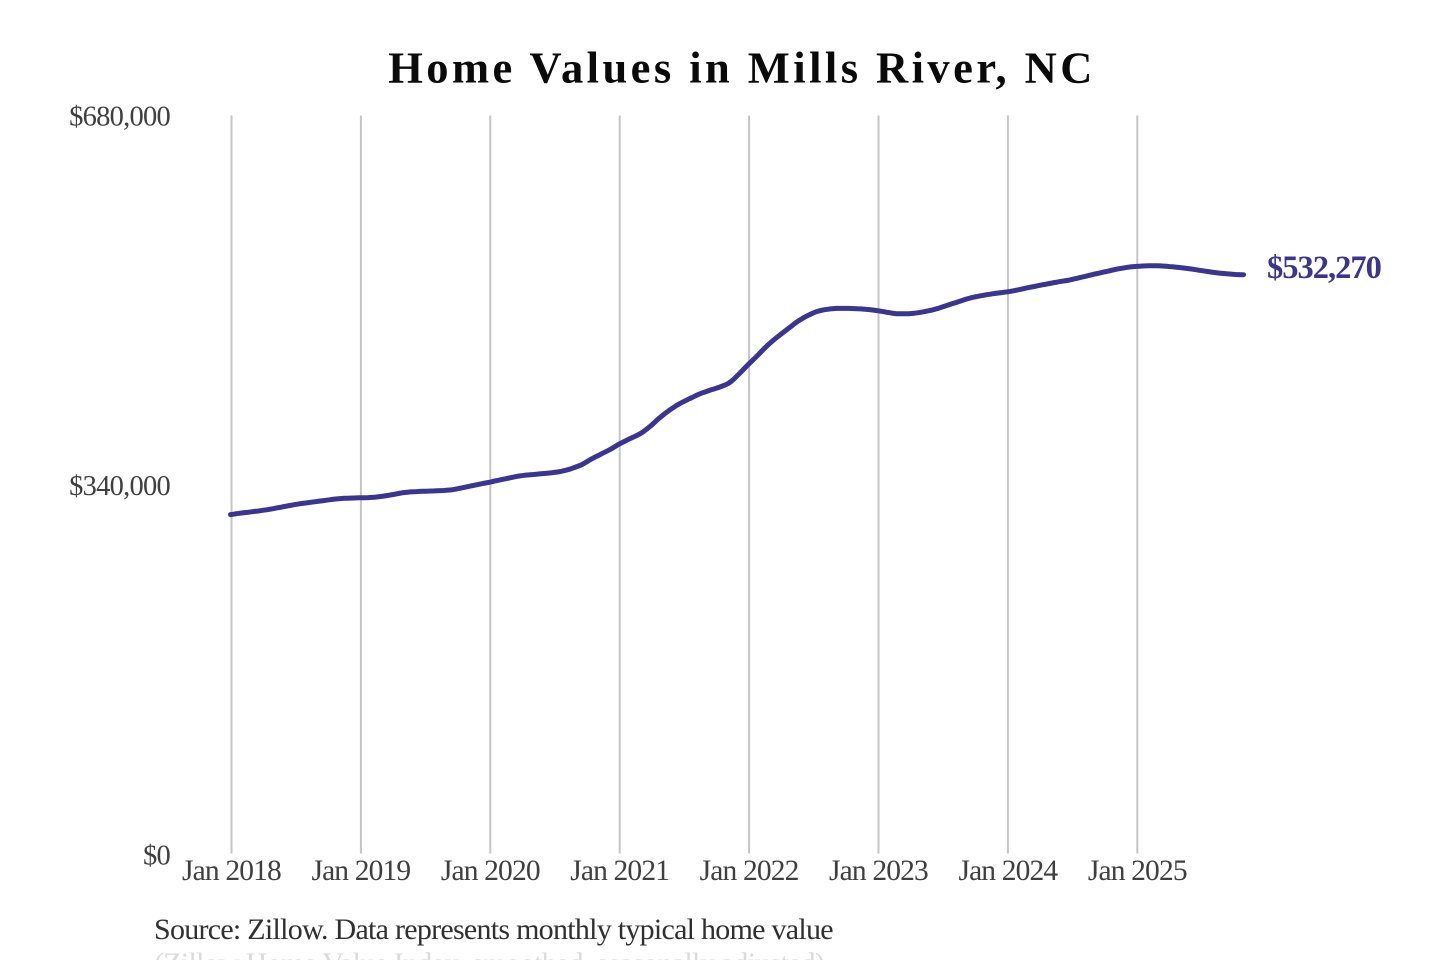 This screenshot has width=1440, height=960. I want to click on svg-text: $340,000, so click(119, 486).